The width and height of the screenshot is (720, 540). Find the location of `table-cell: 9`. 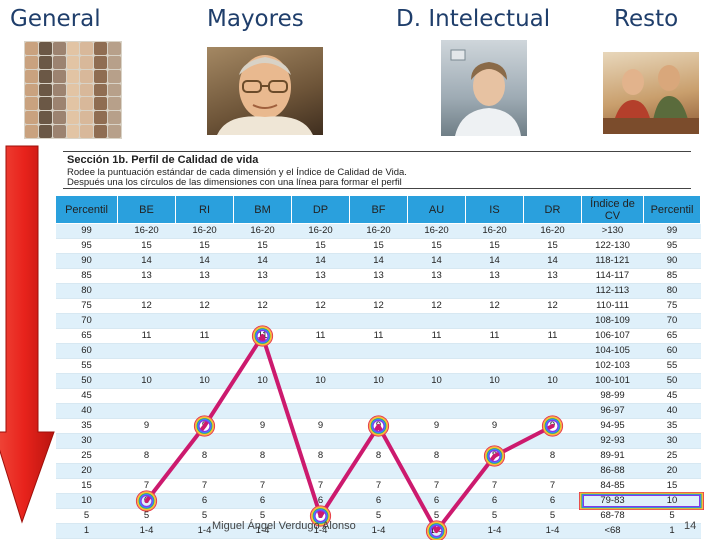

table-cell: 9 is located at coordinates (494, 426).